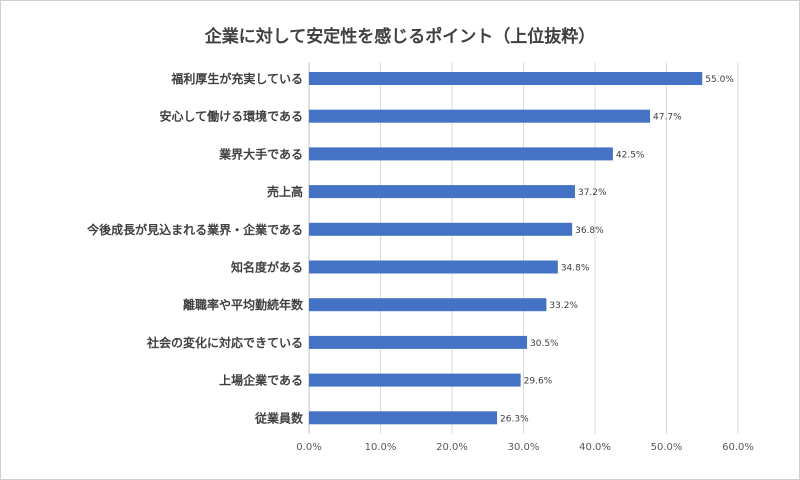  I want to click on category-label: 売上高, so click(285, 191).